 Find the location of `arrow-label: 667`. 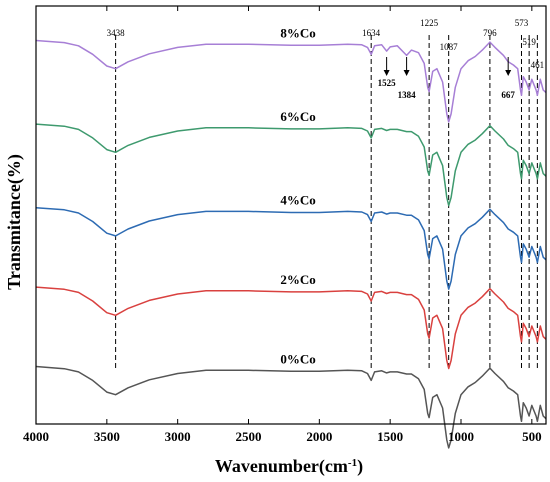

arrow-label: 667 is located at coordinates (508, 95).